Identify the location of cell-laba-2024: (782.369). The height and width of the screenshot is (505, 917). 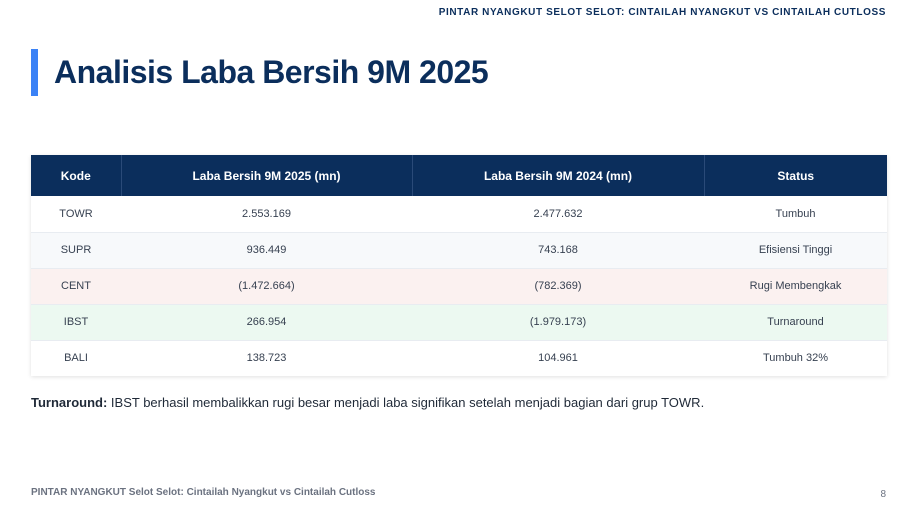
(558, 286).